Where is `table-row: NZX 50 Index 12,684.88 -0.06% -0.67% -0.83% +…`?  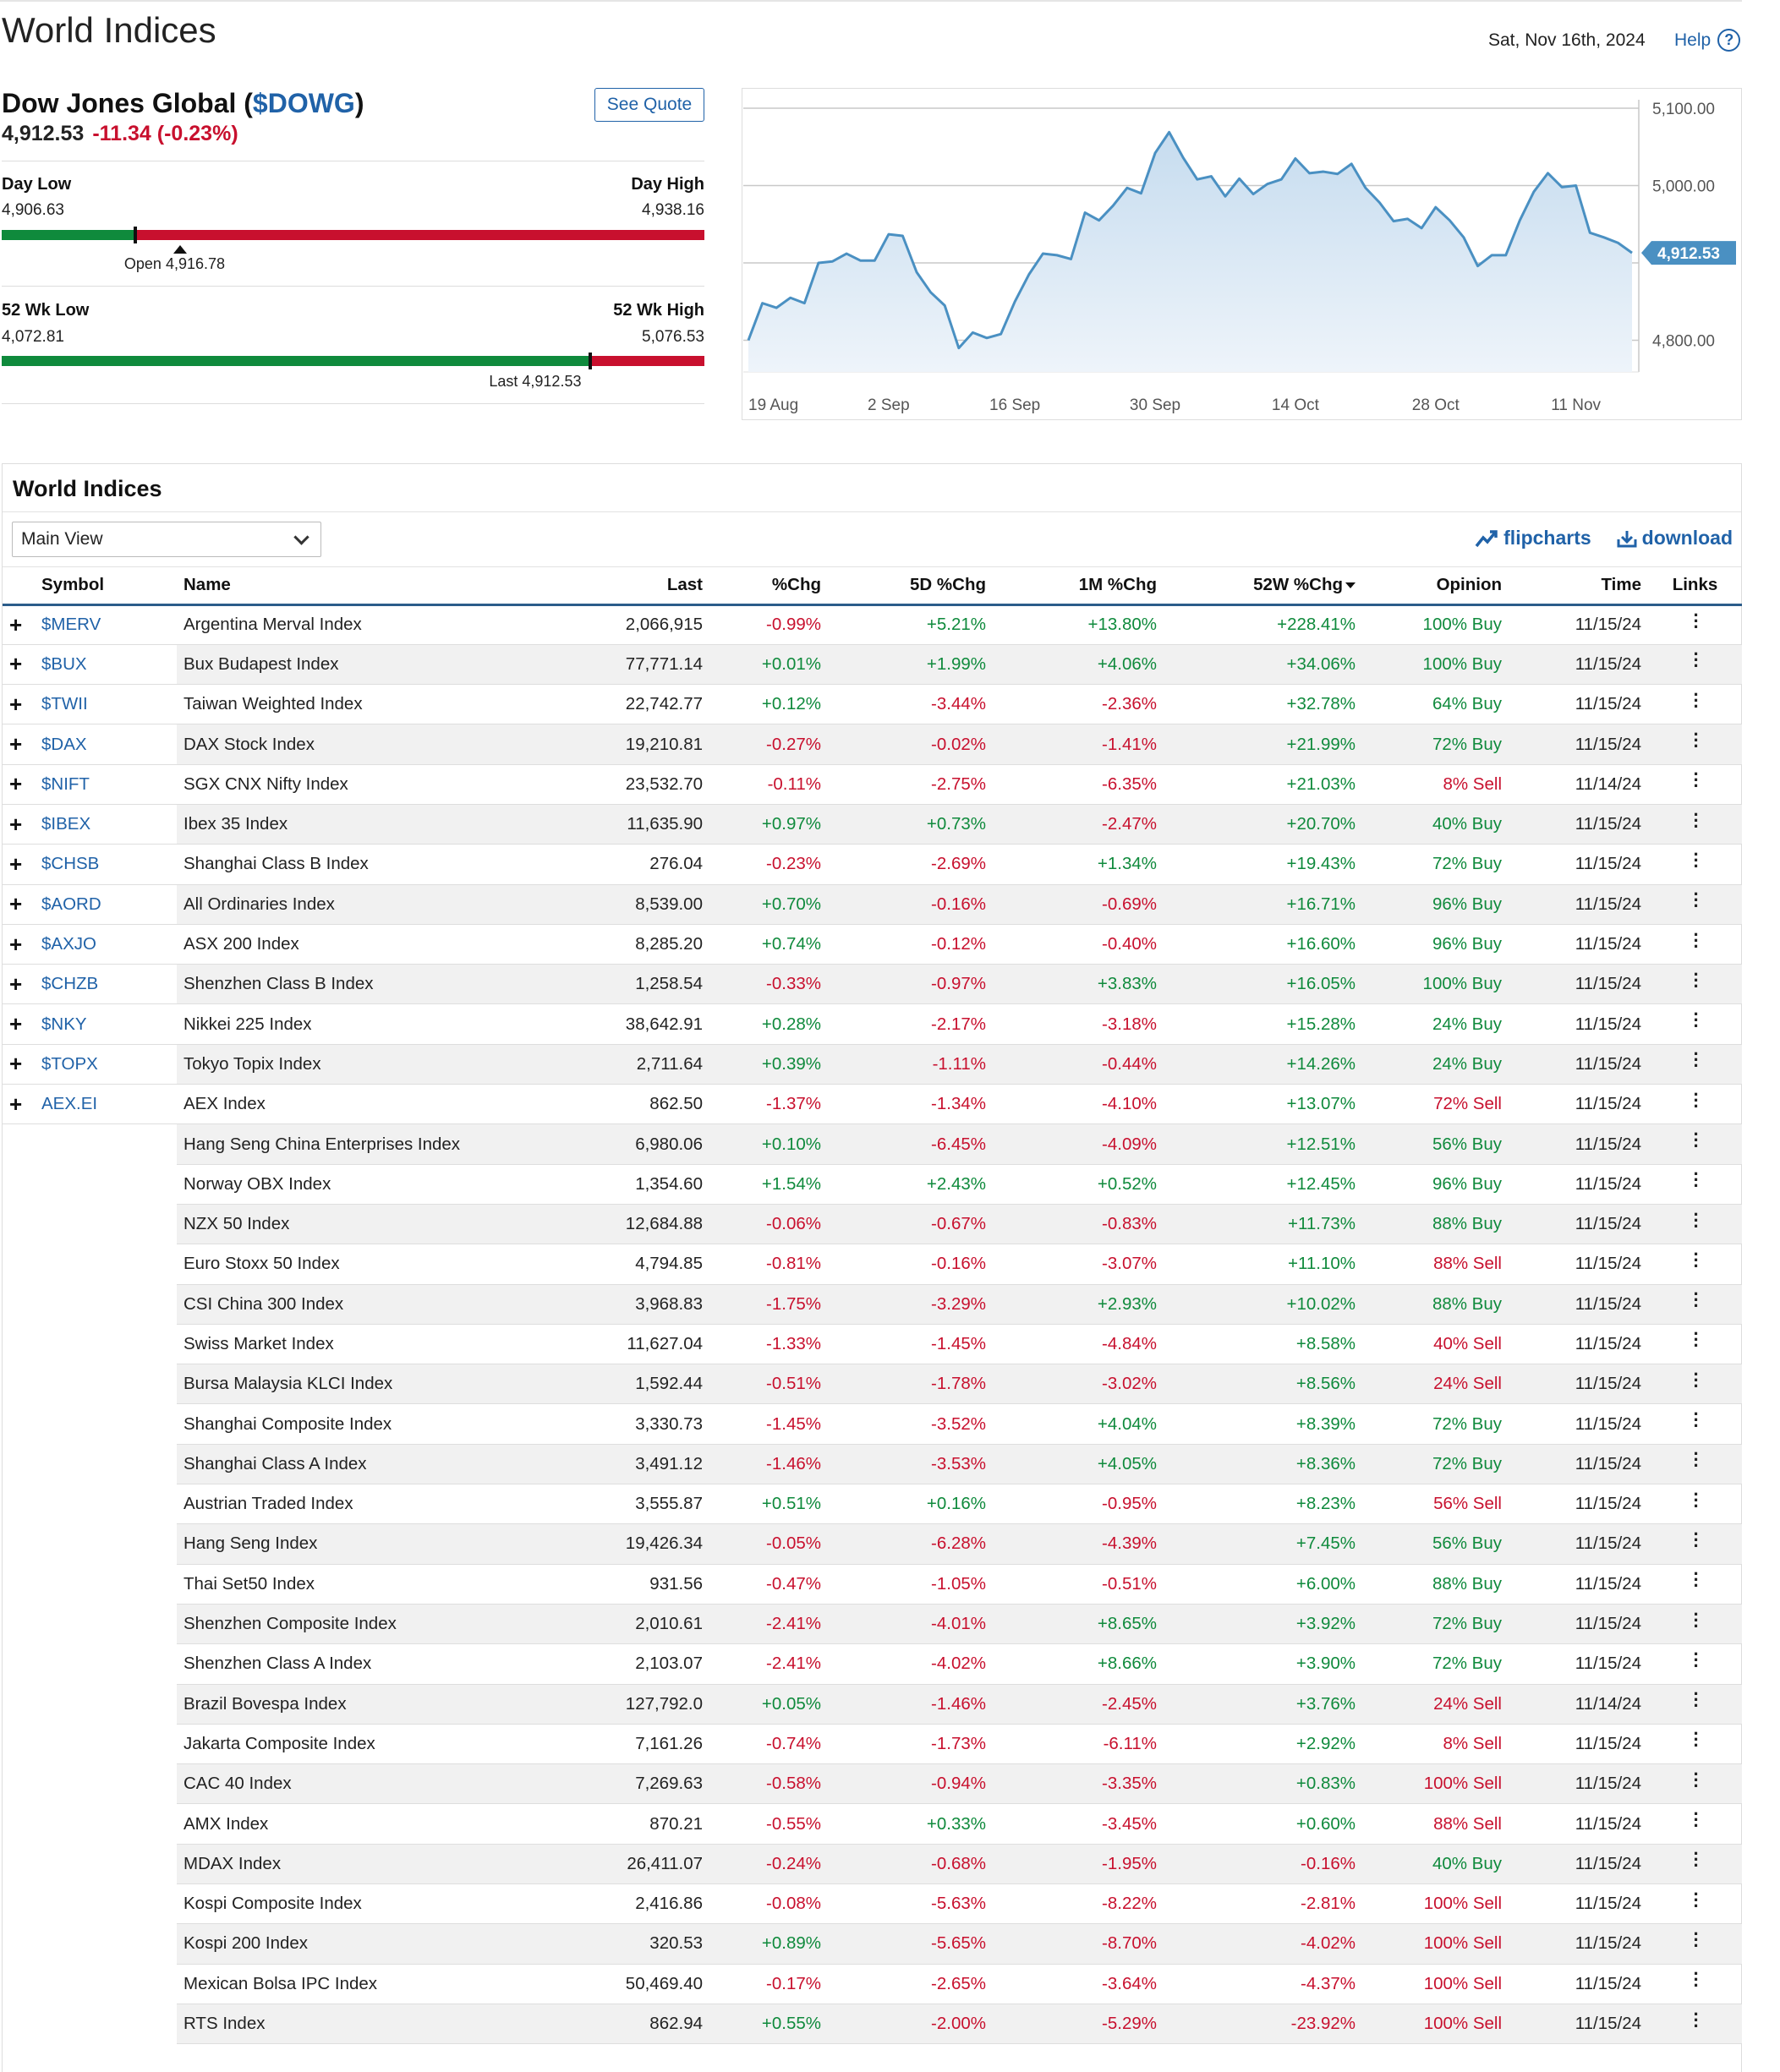
table-row: NZX 50 Index 12,684.88 -0.06% -0.67% -0.83% +… is located at coordinates (872, 1225).